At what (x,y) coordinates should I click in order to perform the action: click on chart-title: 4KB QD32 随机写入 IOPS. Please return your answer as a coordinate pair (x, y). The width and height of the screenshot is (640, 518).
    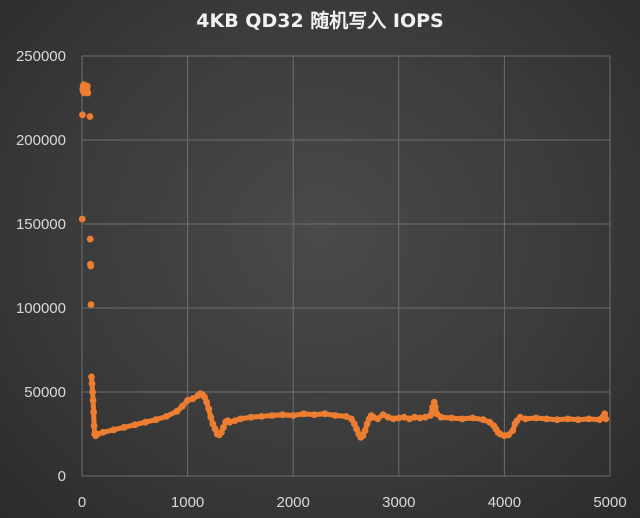
    Looking at the image, I should click on (320, 21).